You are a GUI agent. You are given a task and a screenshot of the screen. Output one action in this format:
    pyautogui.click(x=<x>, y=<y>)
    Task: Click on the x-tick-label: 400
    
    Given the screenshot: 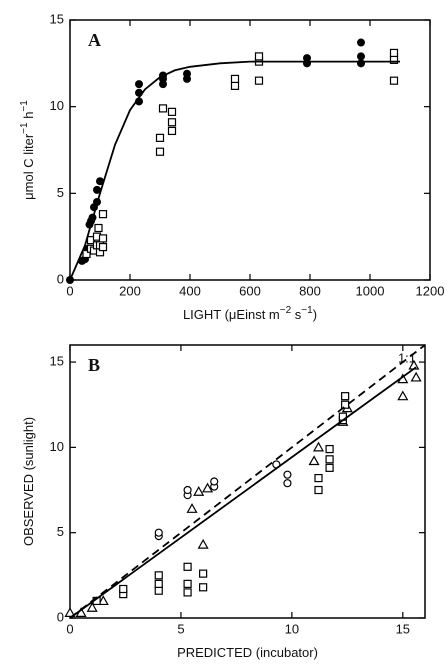 What is the action you would take?
    pyautogui.click(x=190, y=290)
    